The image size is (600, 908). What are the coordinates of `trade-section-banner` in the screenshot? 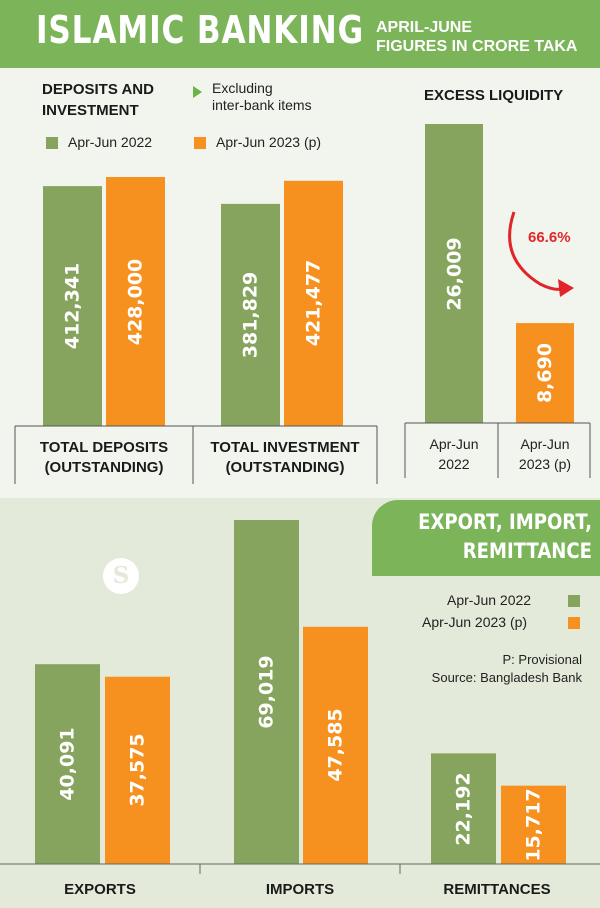 It's located at (486, 538).